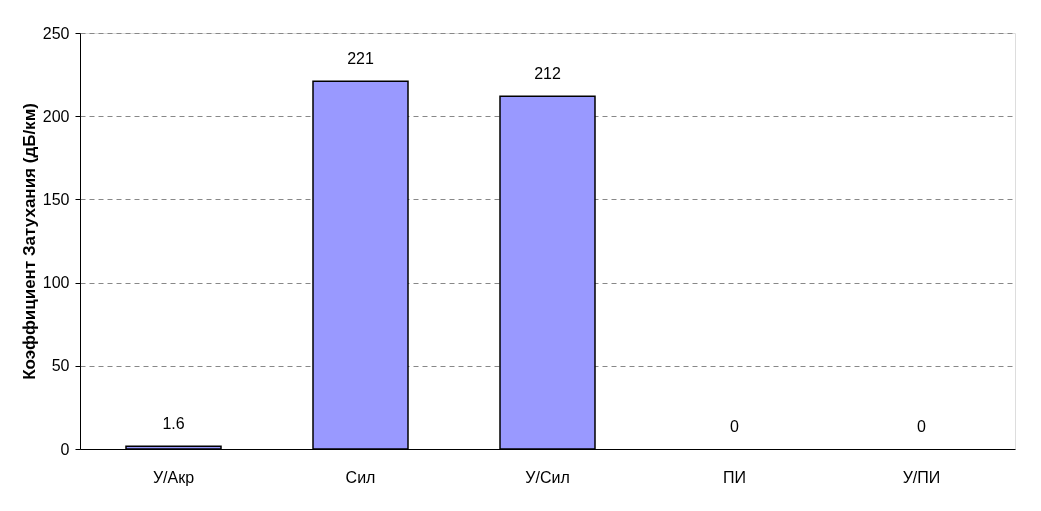 The image size is (1041, 511). I want to click on y-tick-label: 250, so click(56, 33).